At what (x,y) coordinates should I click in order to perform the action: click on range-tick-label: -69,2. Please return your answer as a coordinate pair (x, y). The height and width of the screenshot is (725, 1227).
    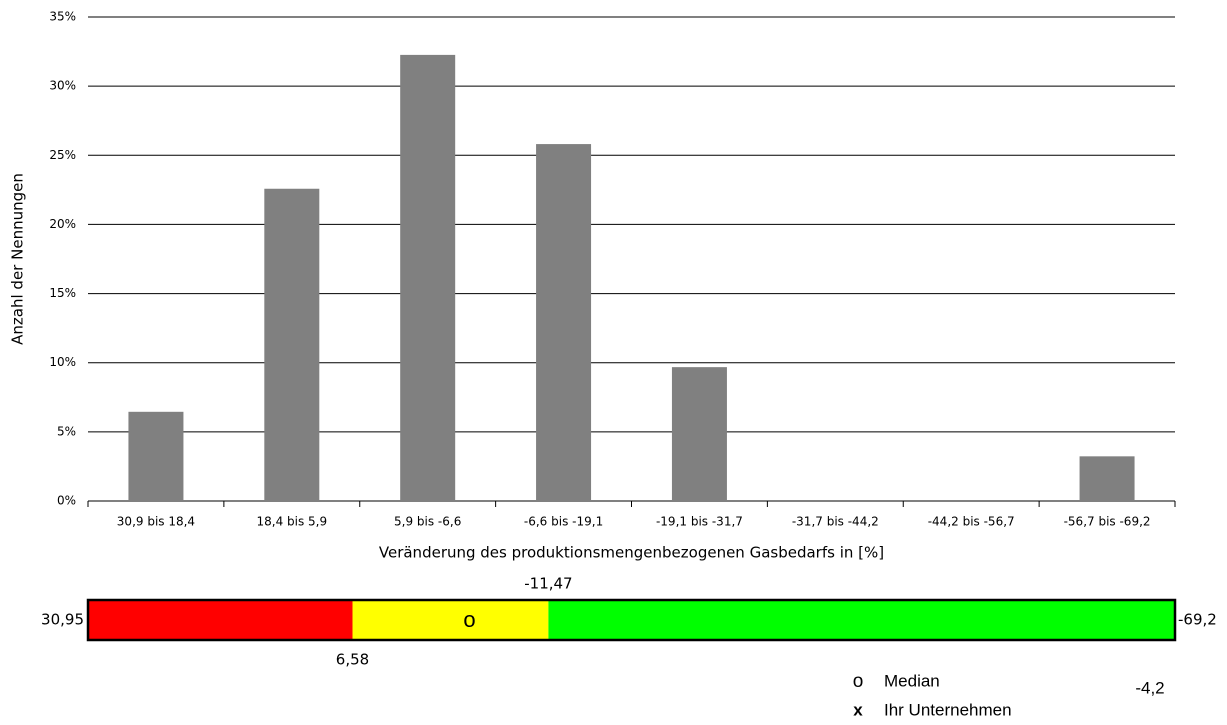
    Looking at the image, I should click on (1197, 620).